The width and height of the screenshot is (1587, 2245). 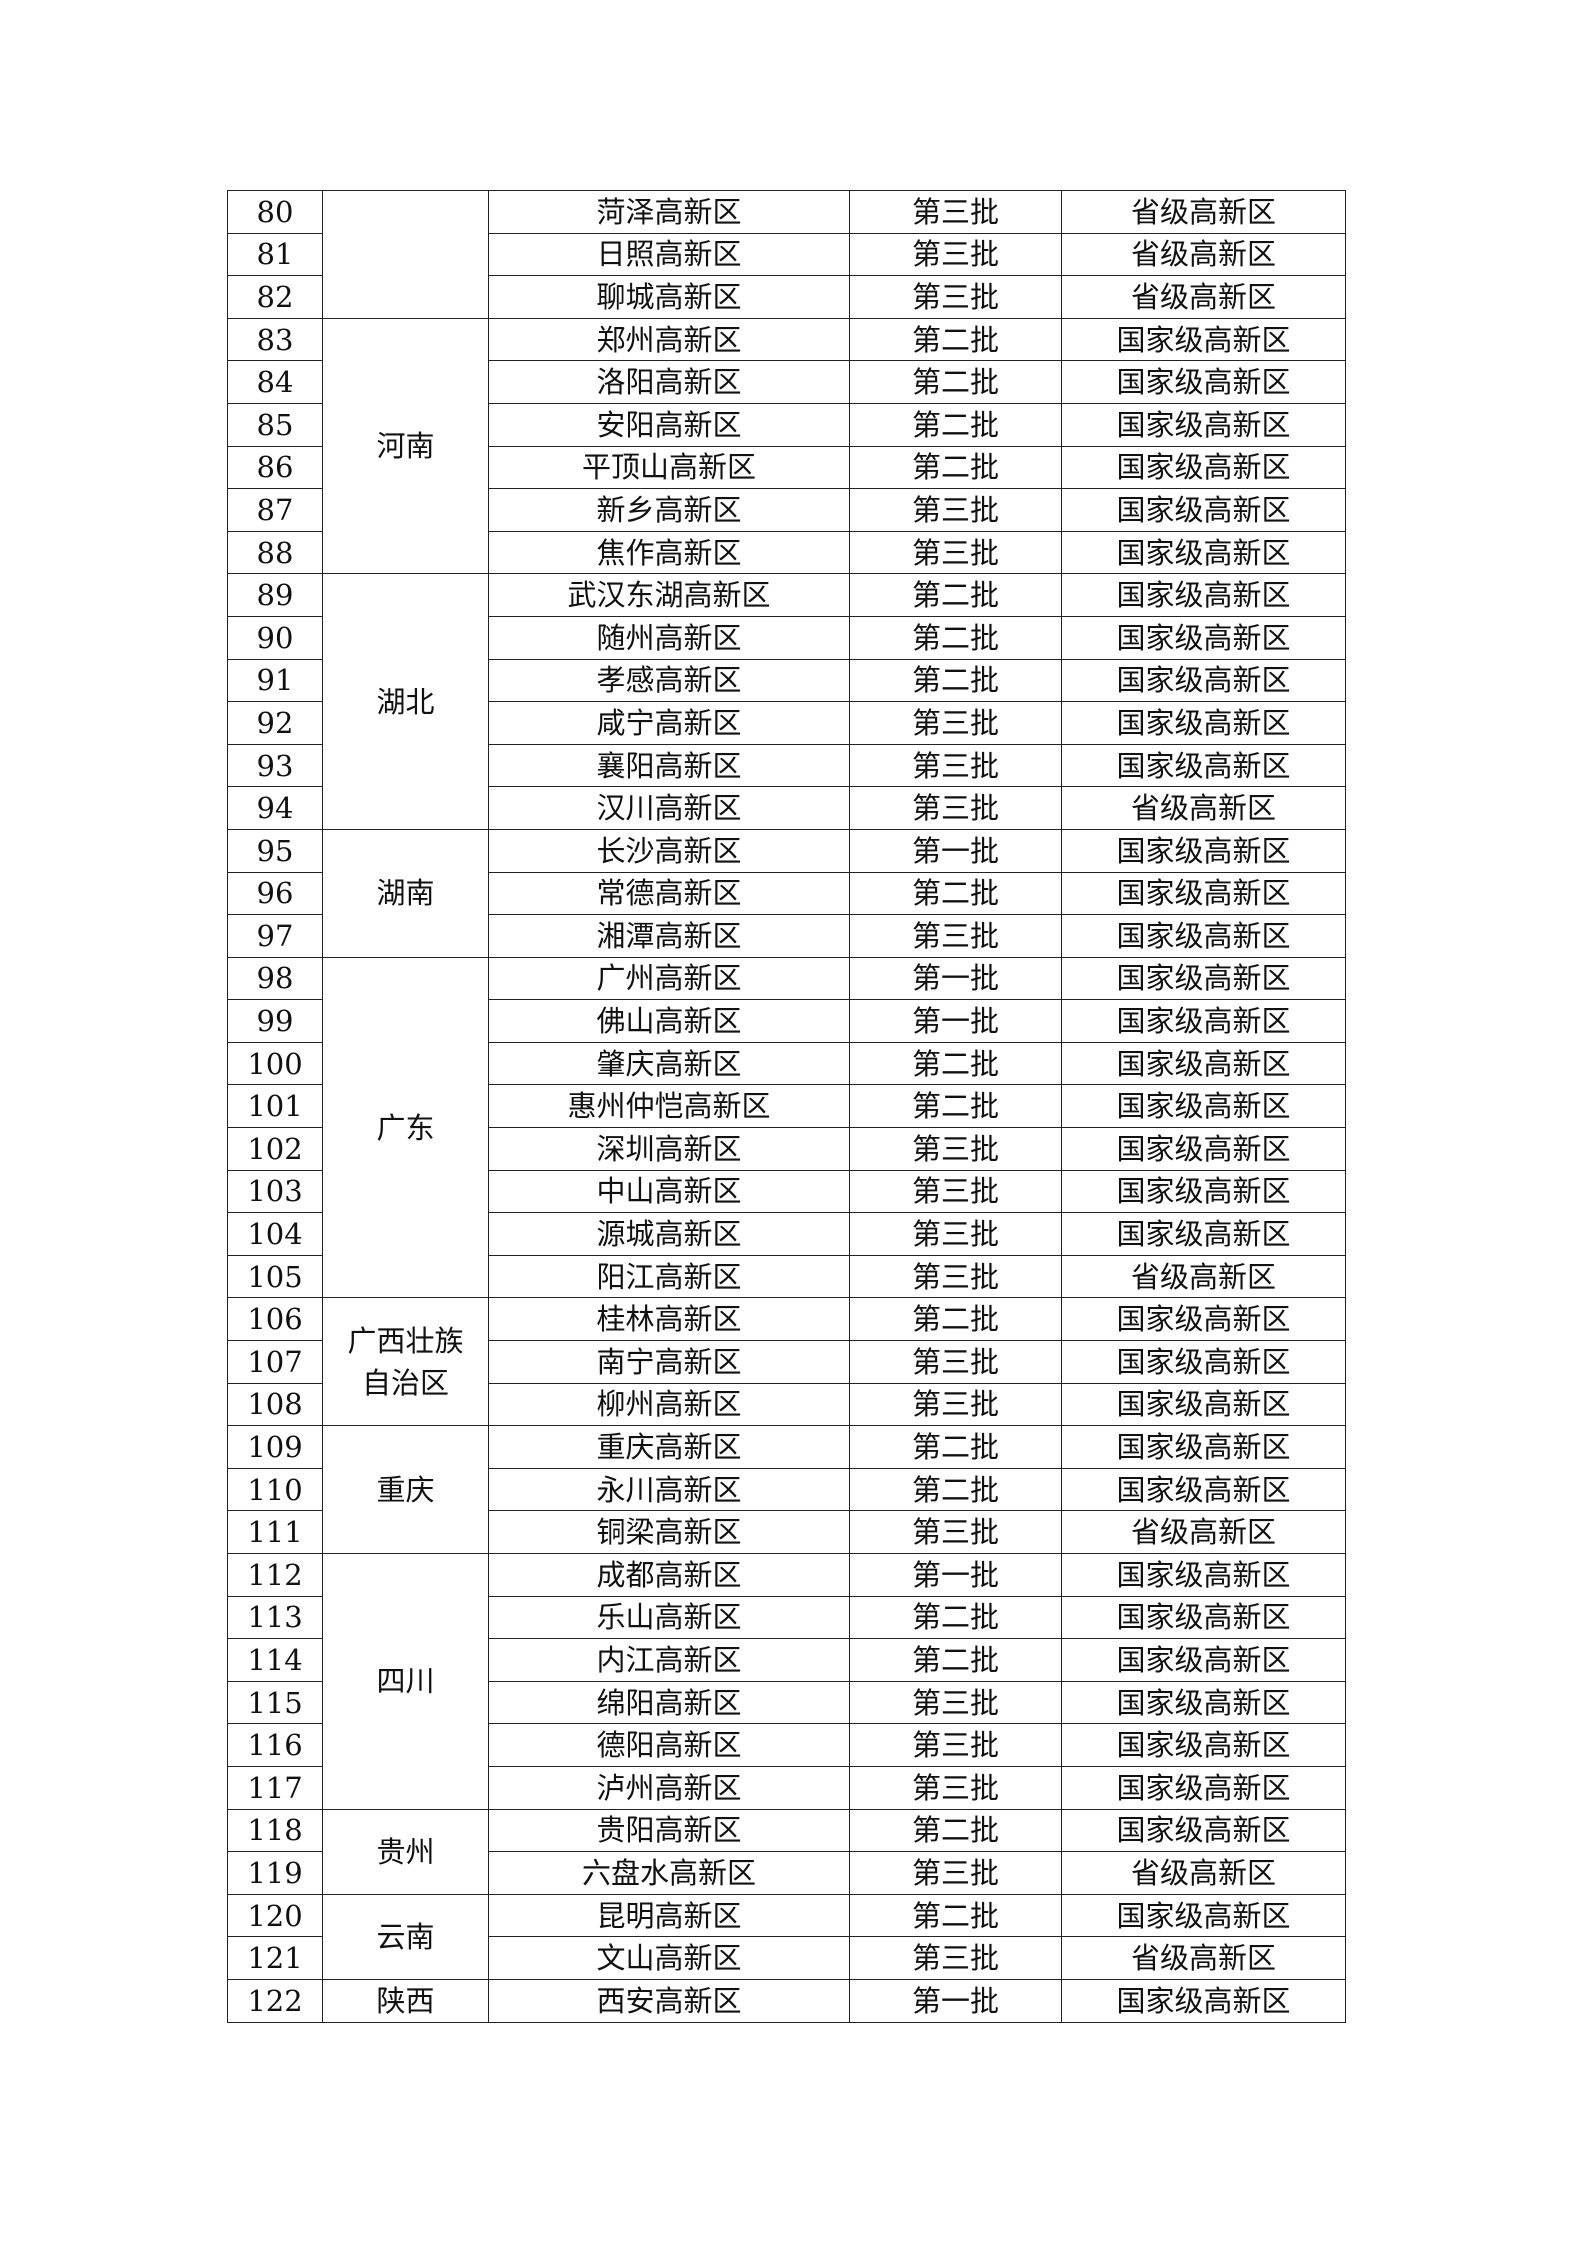 I want to click on zone-name: 文山高新区, so click(x=669, y=1958).